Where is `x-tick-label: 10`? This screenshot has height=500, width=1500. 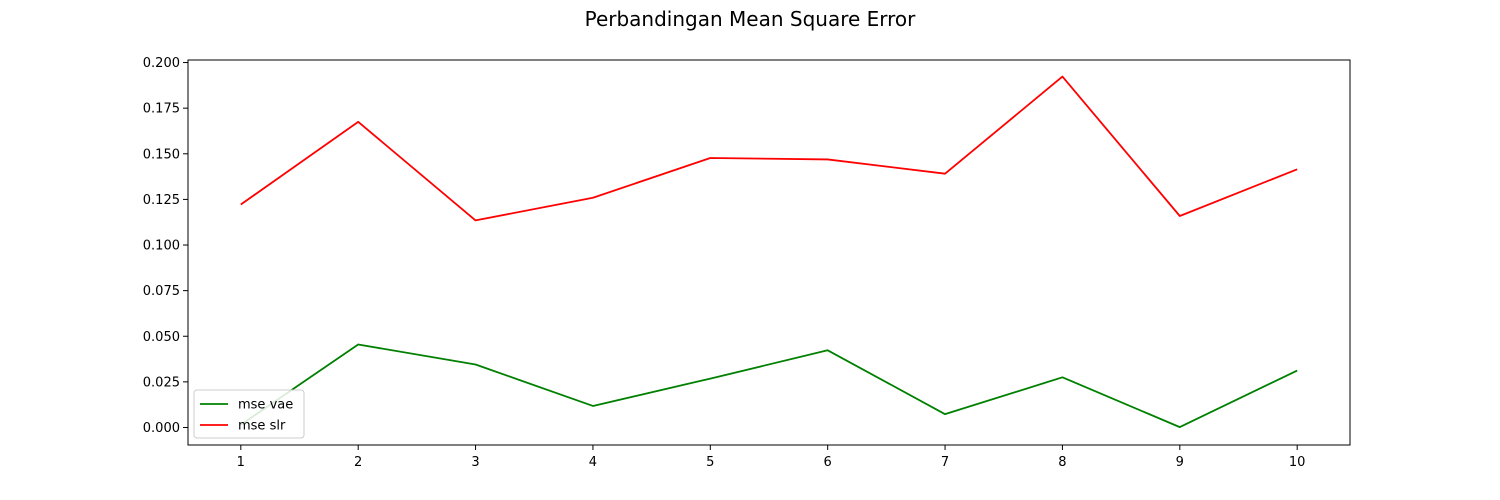 x-tick-label: 10 is located at coordinates (1297, 462).